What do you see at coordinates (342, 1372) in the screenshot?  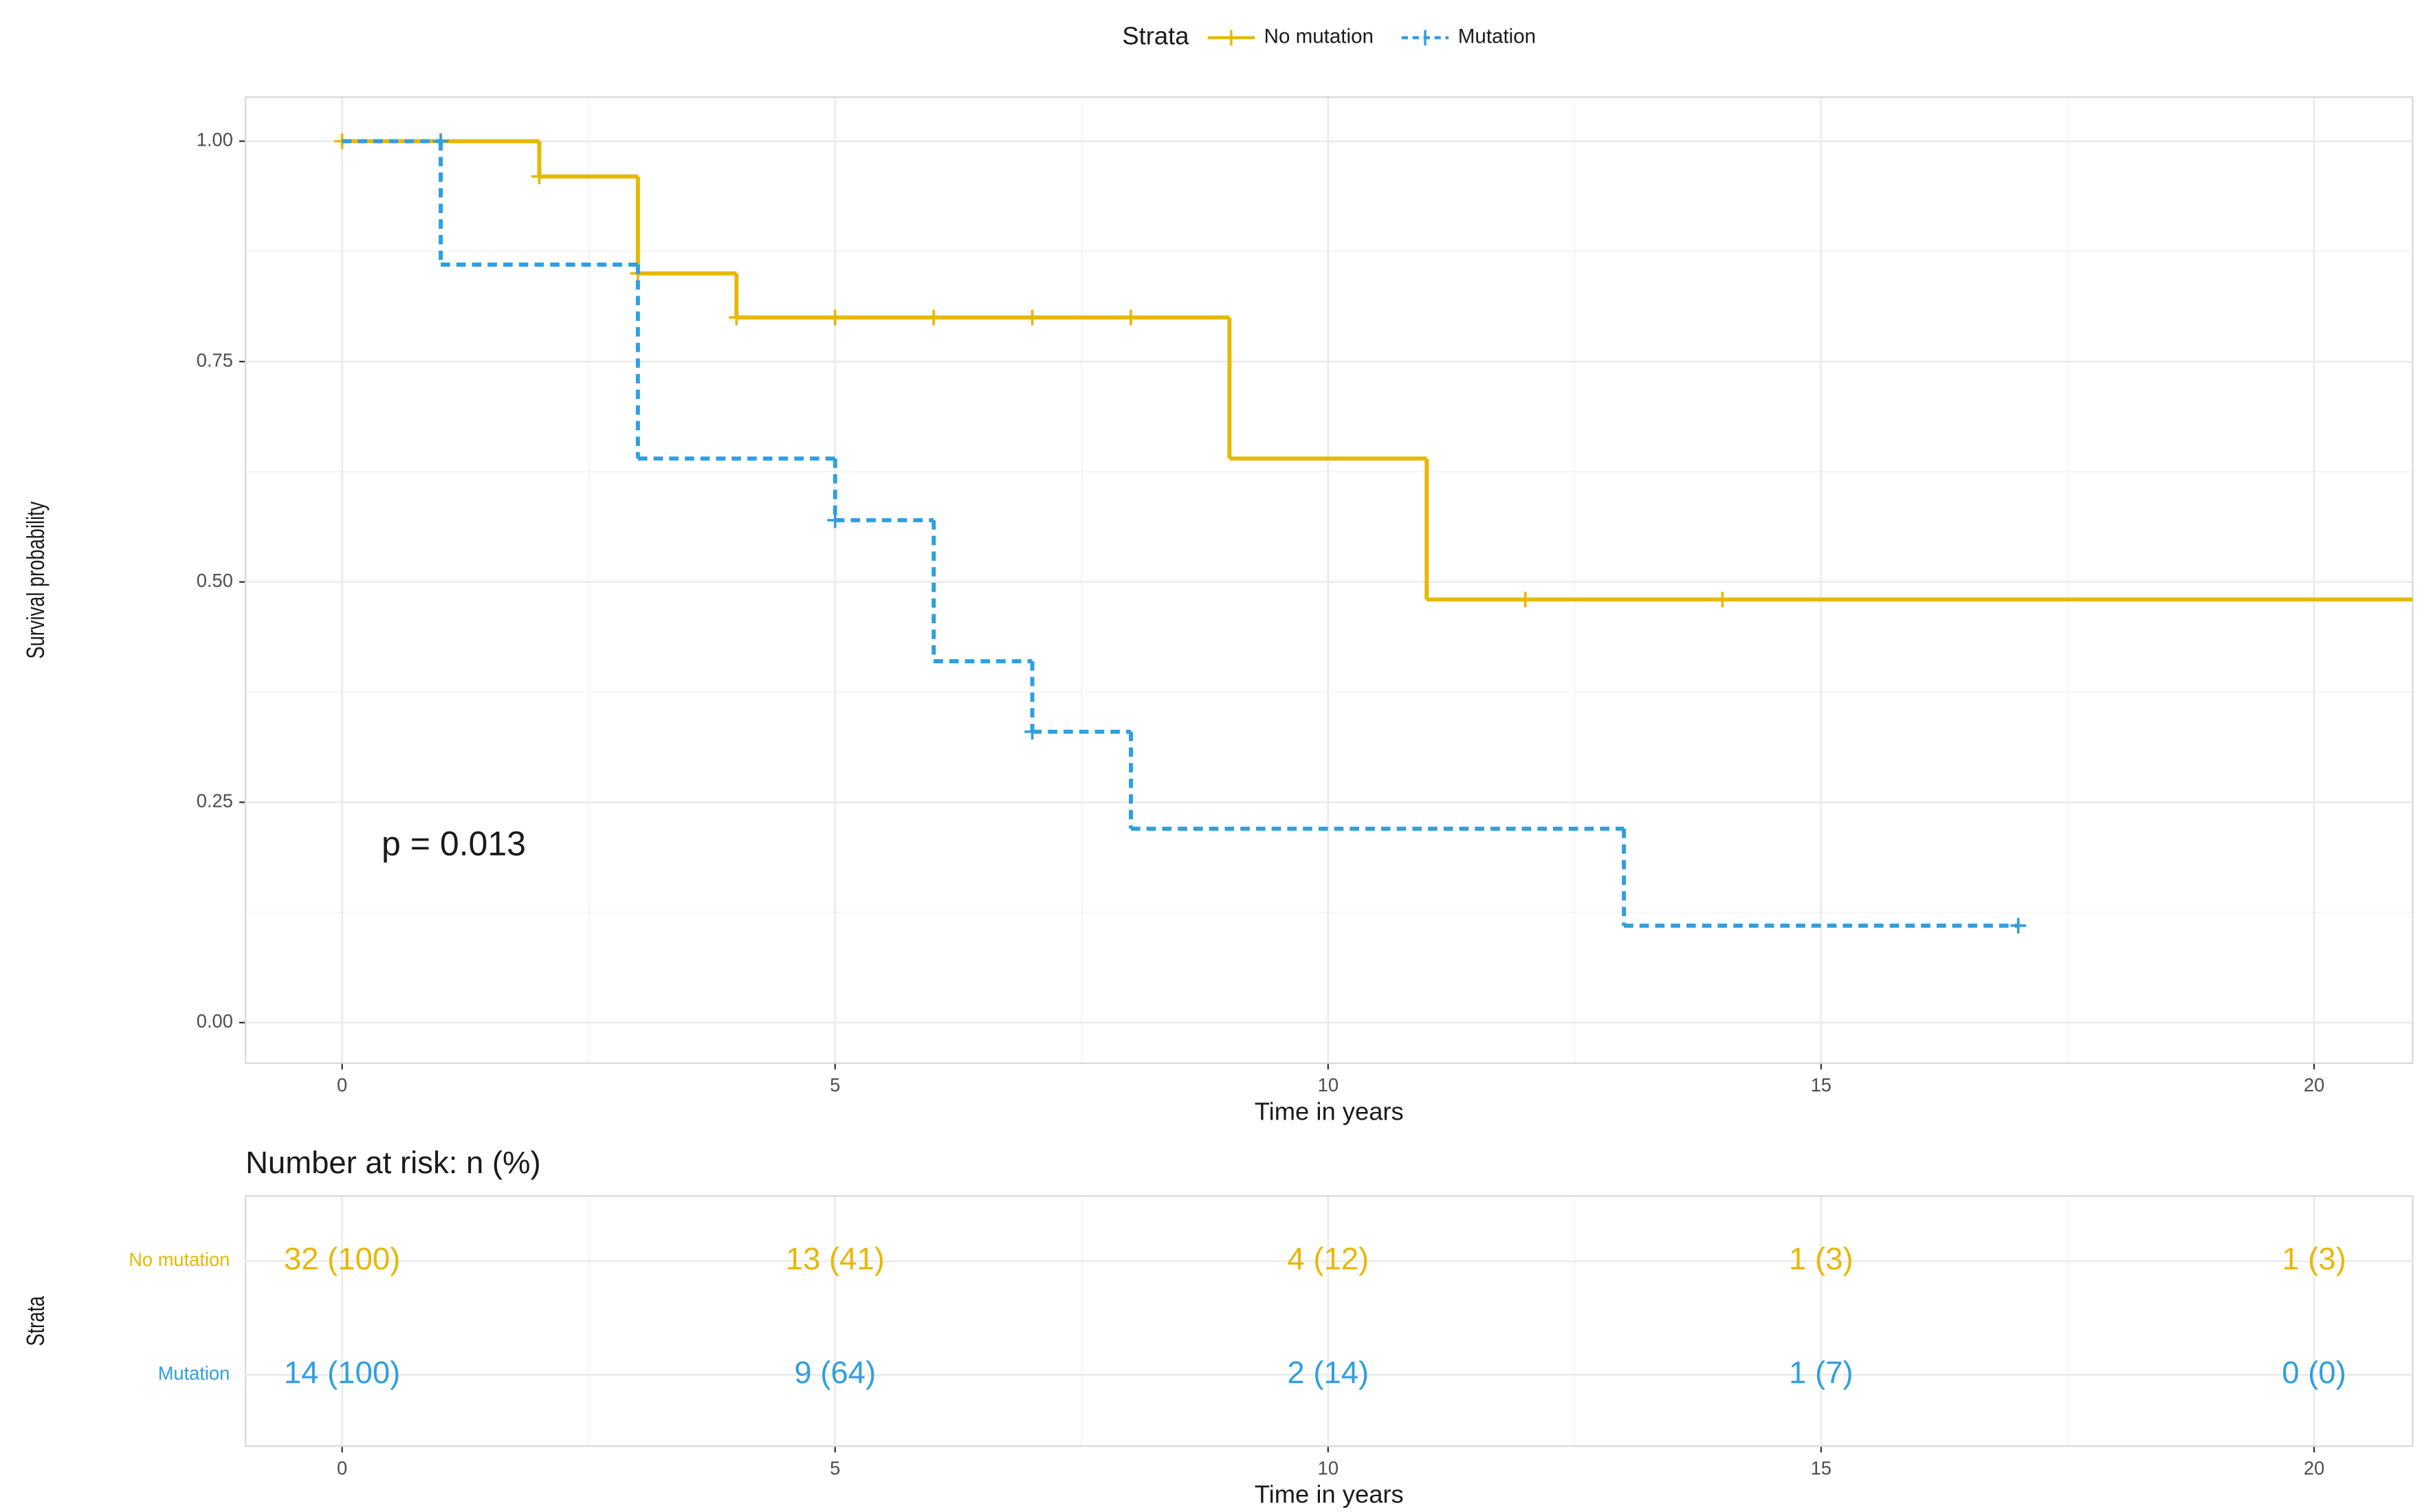 I see `risk-count: 14 (100)` at bounding box center [342, 1372].